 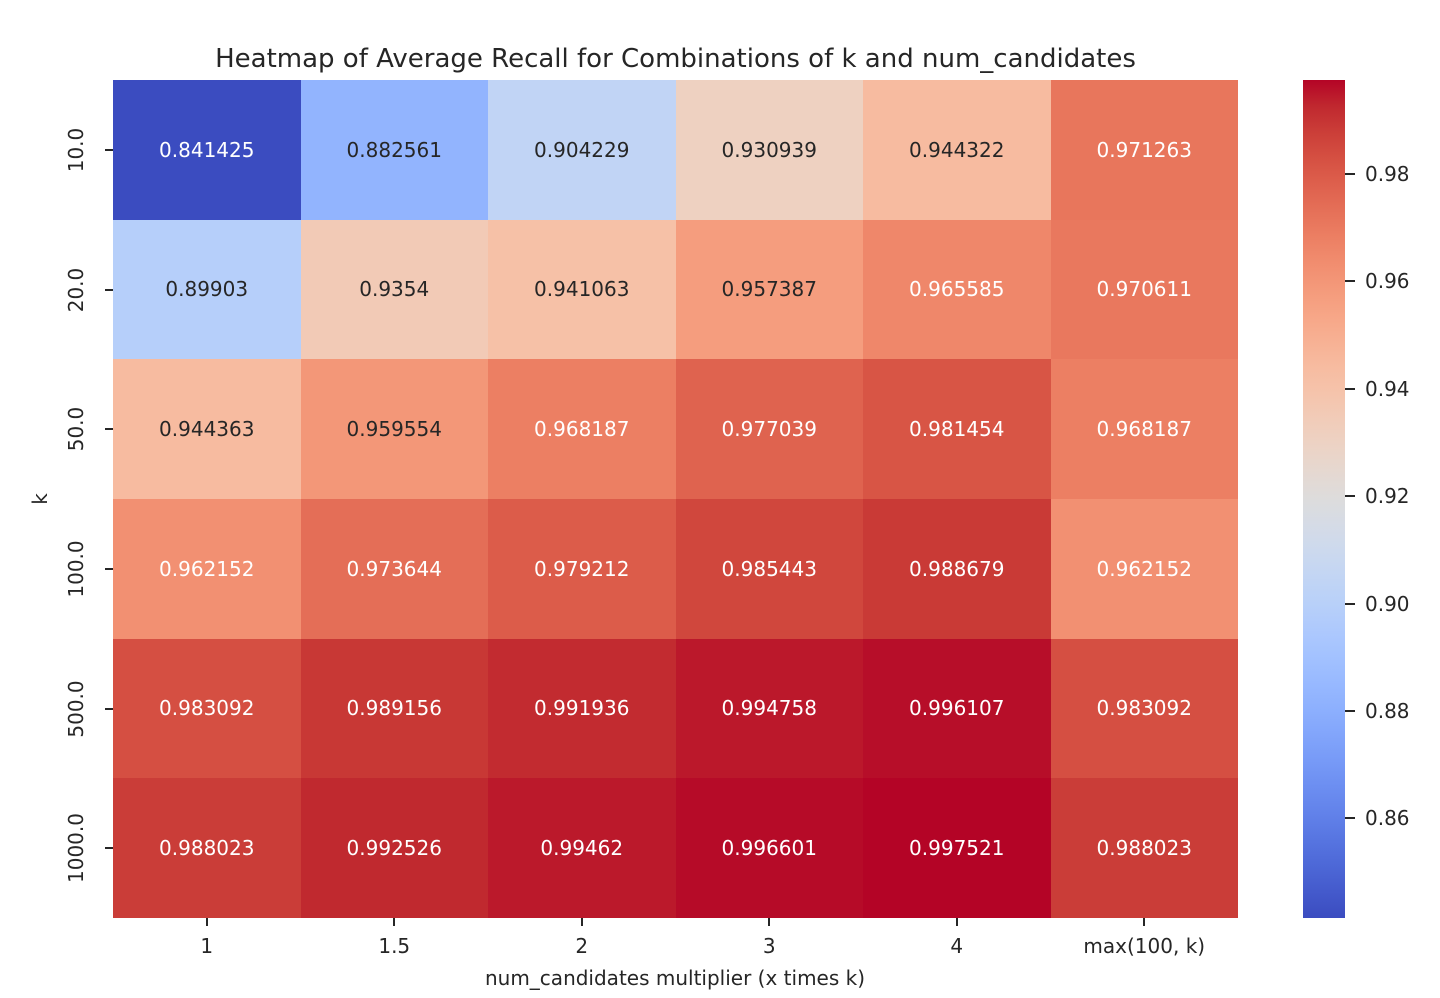 I want to click on heatmap-cell: 0.985443, so click(x=769, y=569).